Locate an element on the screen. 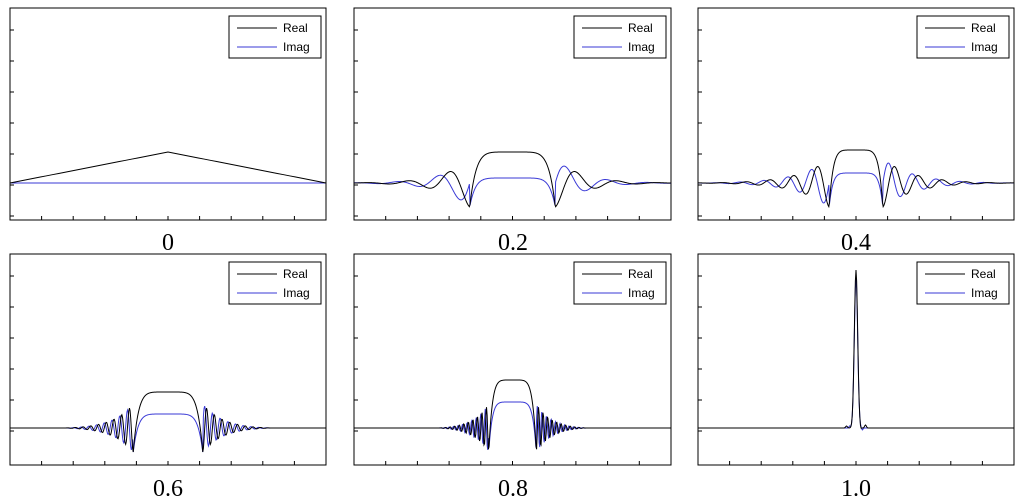  panel-caption: 1.0 is located at coordinates (856, 488).